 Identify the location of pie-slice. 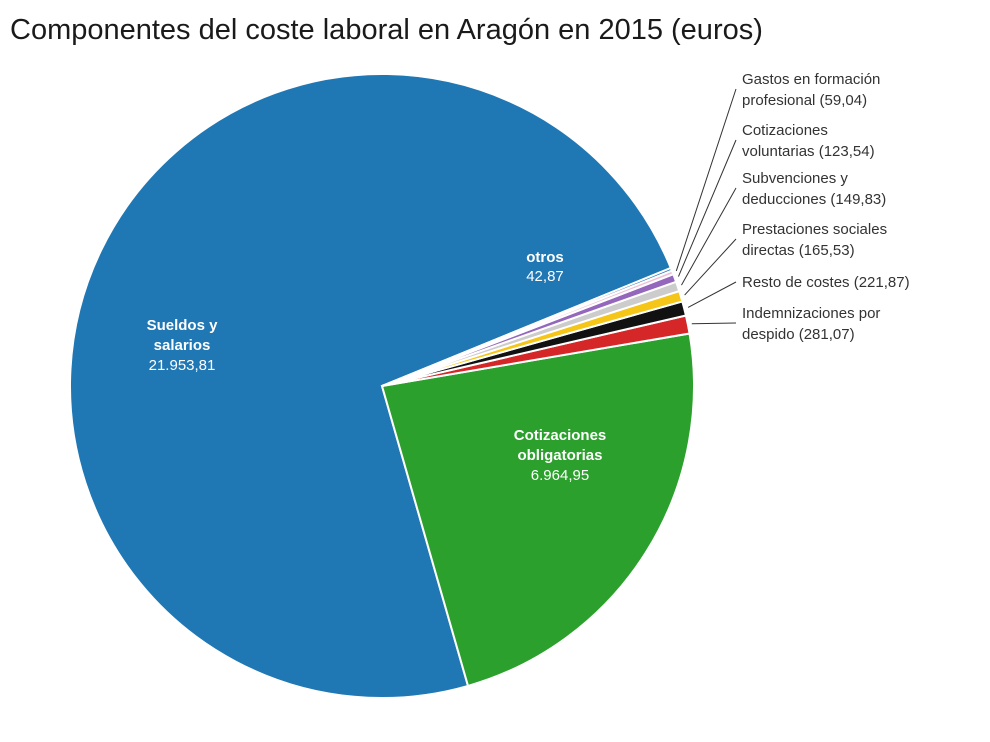
(527, 326).